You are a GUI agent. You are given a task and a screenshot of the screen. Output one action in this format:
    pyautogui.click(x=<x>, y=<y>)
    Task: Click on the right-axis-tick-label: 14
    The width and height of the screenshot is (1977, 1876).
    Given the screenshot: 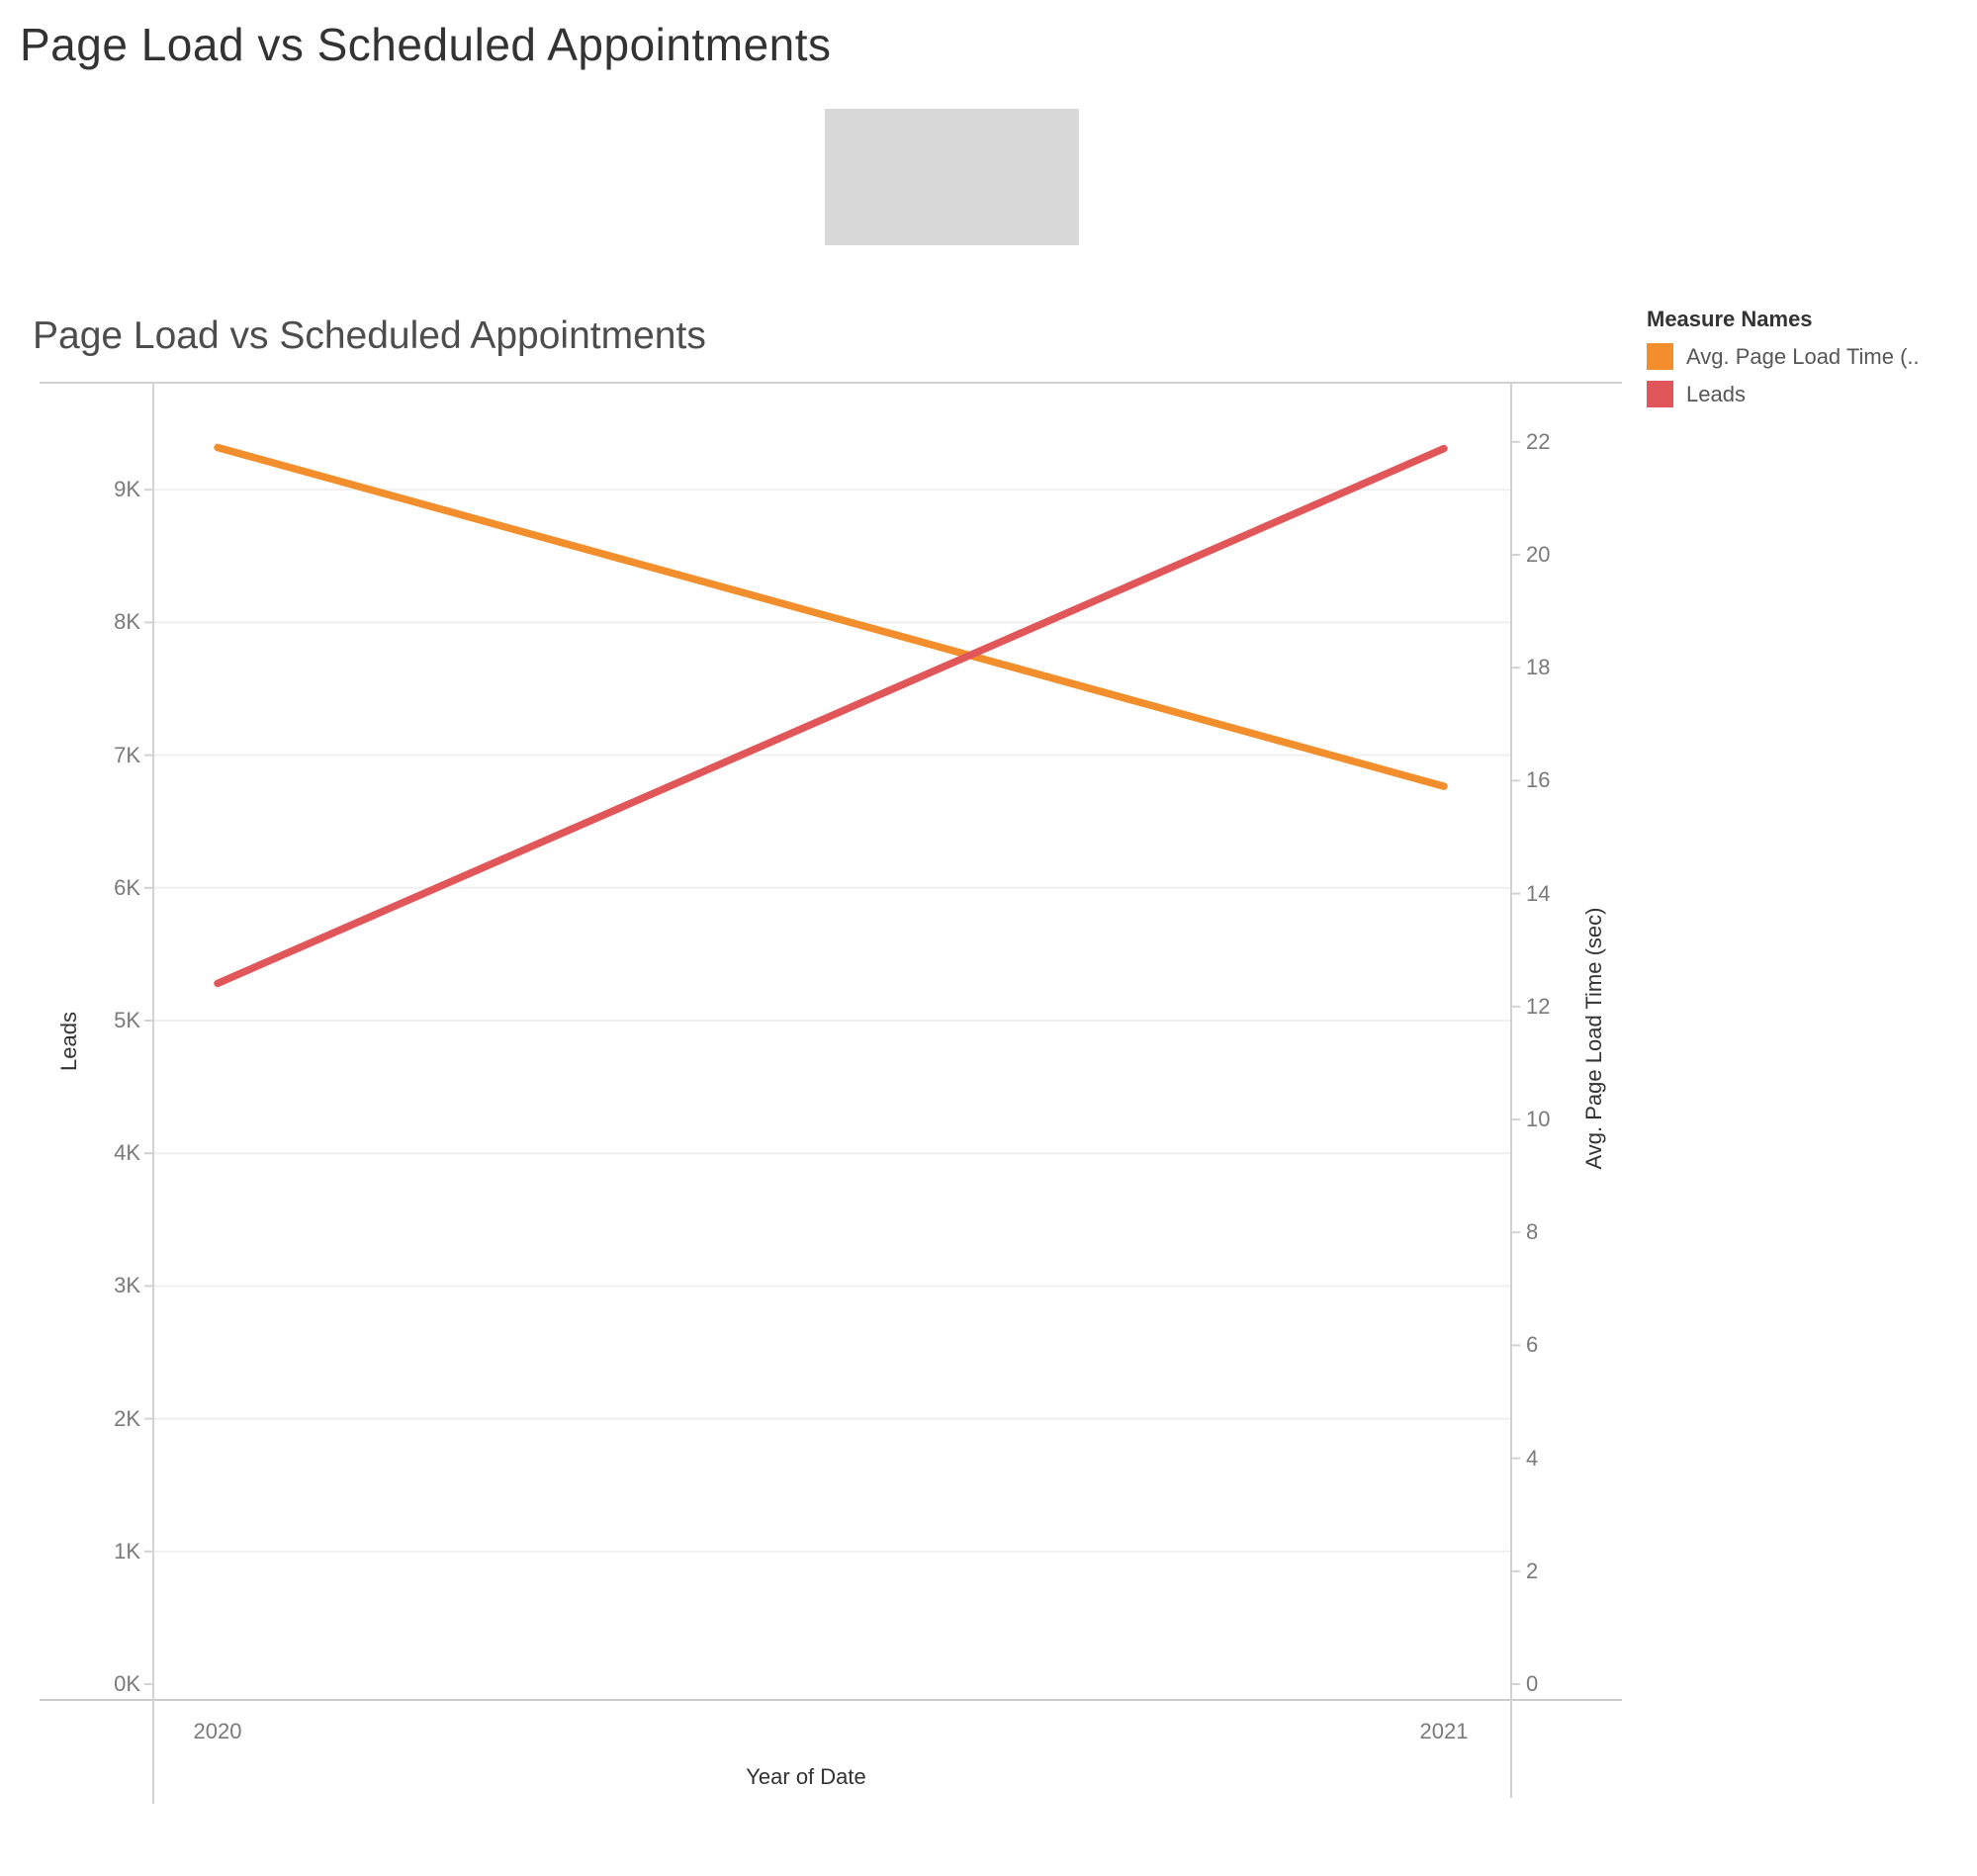 What is the action you would take?
    pyautogui.click(x=1538, y=893)
    